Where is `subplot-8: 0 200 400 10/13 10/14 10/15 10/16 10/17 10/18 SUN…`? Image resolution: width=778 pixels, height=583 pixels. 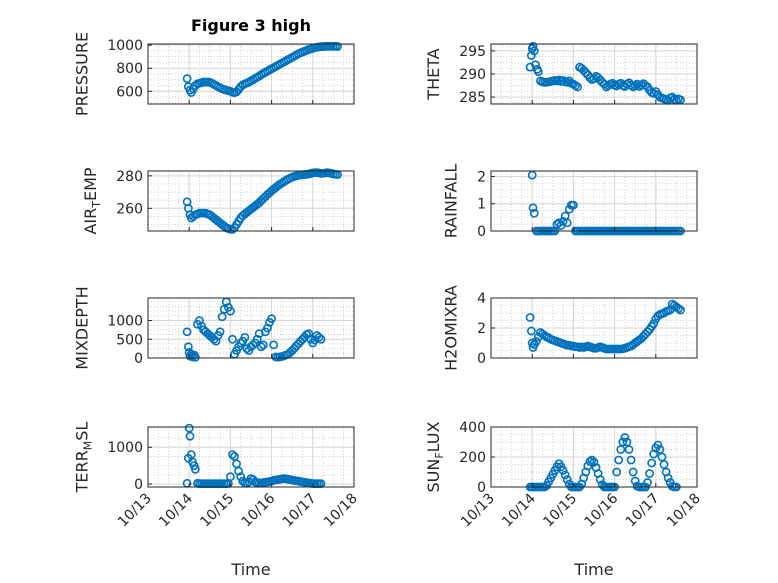
subplot-8: 0 200 400 10/13 10/14 10/15 10/16 10/17 10/18 SUN… is located at coordinates (564, 499).